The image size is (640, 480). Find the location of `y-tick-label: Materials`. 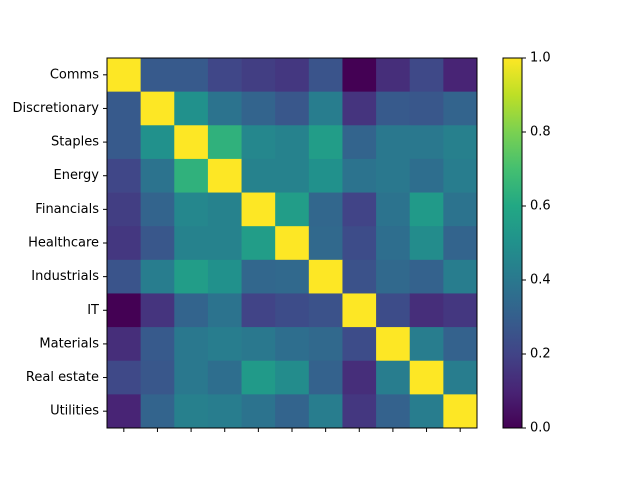

y-tick-label: Materials is located at coordinates (69, 343).